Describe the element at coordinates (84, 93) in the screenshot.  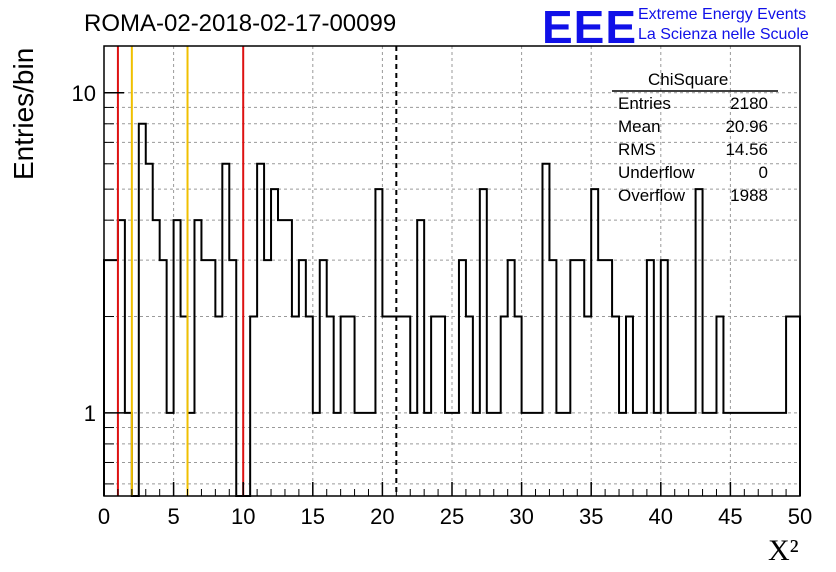
I see `y-tick-label-1: 10` at that location.